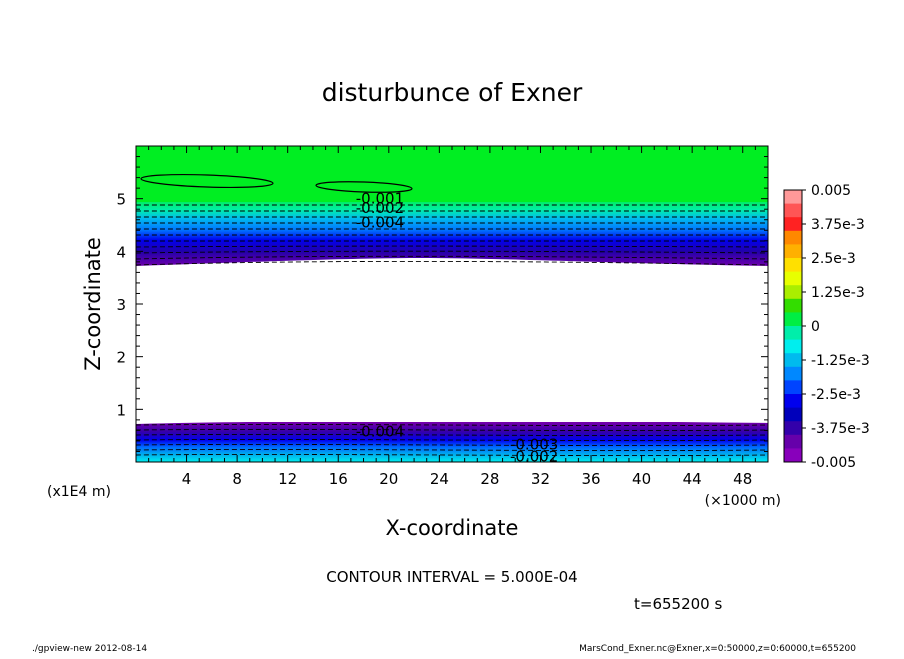 The height and width of the screenshot is (659, 904). Describe the element at coordinates (89, 649) in the screenshot. I see `footer-left: ./gpview-new 2012-08-14` at that location.